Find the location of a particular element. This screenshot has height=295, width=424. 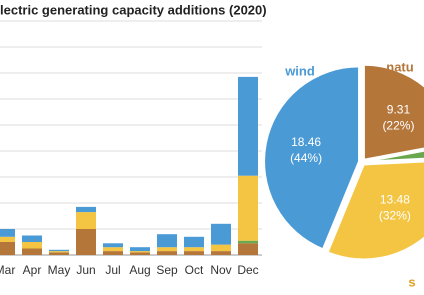

x-tick-label: Jul is located at coordinates (112, 270).